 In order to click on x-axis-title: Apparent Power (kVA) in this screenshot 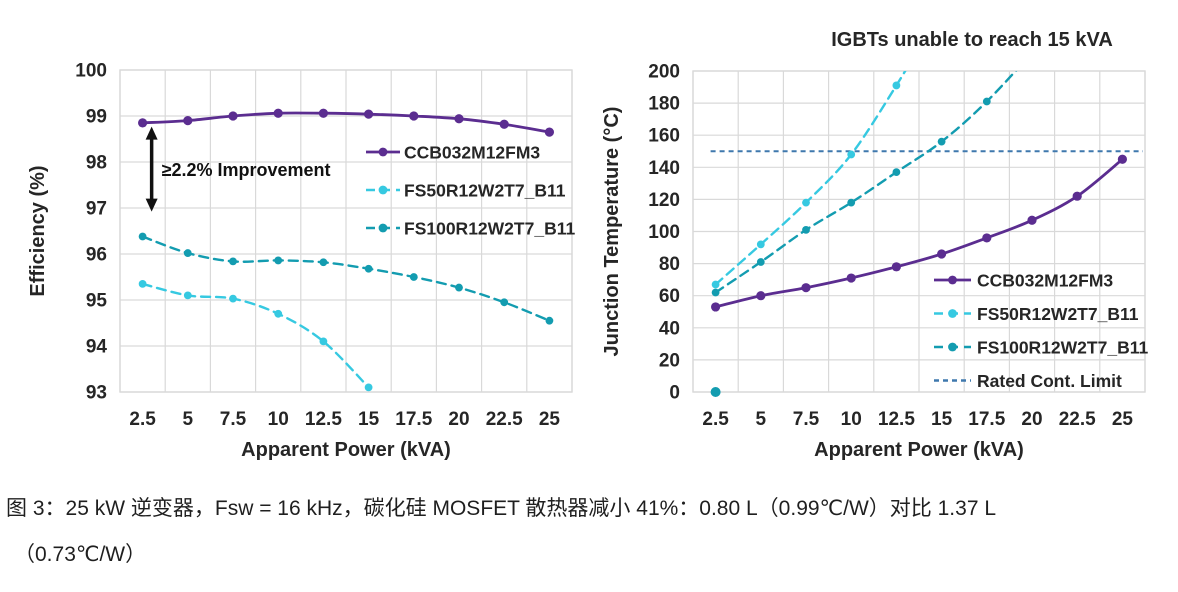, I will do `click(346, 450)`.